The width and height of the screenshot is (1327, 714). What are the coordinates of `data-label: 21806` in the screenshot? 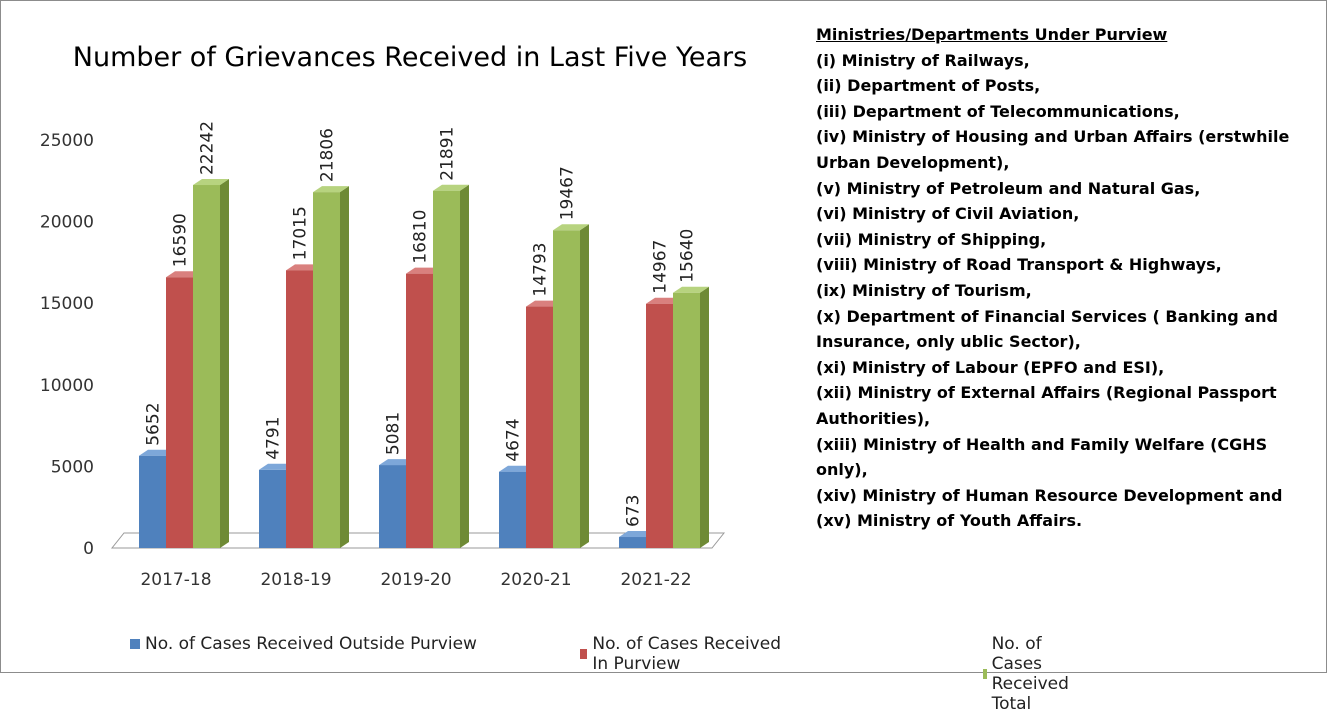 It's located at (328, 155).